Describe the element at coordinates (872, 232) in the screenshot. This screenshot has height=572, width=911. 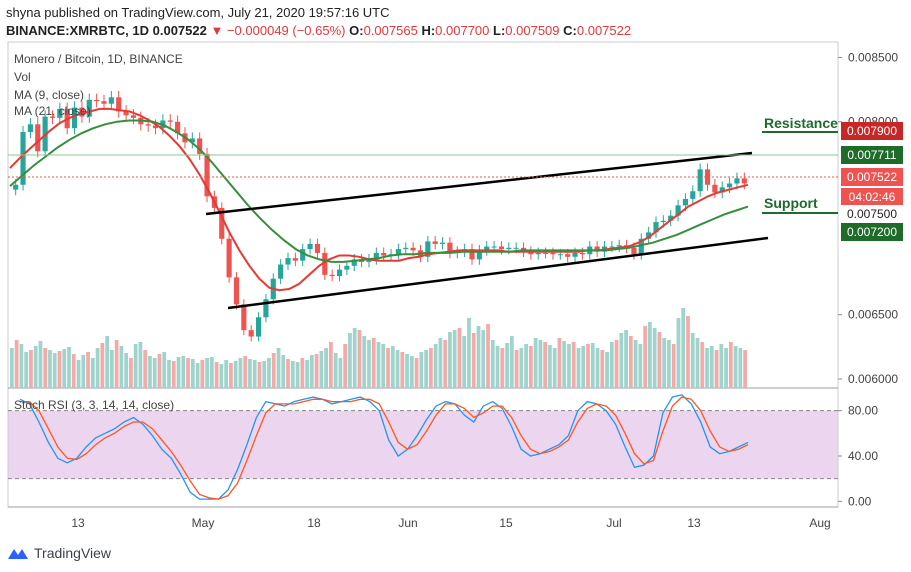
I see `support-price-badge: 0.007200` at that location.